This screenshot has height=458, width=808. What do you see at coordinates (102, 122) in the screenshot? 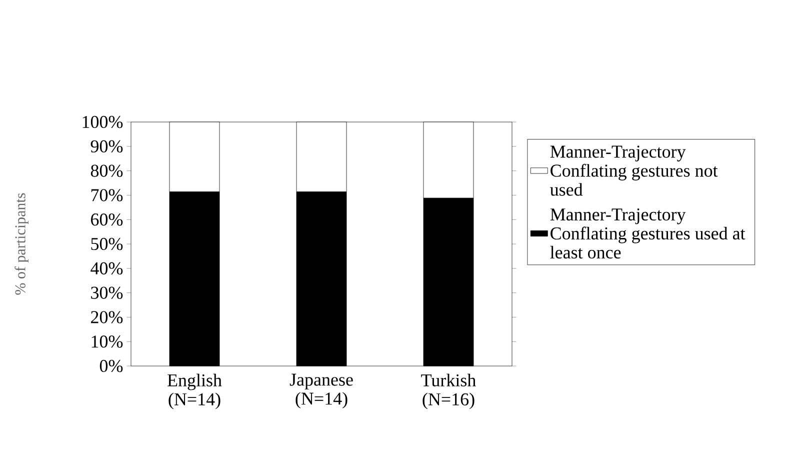
I see `y-tick-label: 100%` at bounding box center [102, 122].